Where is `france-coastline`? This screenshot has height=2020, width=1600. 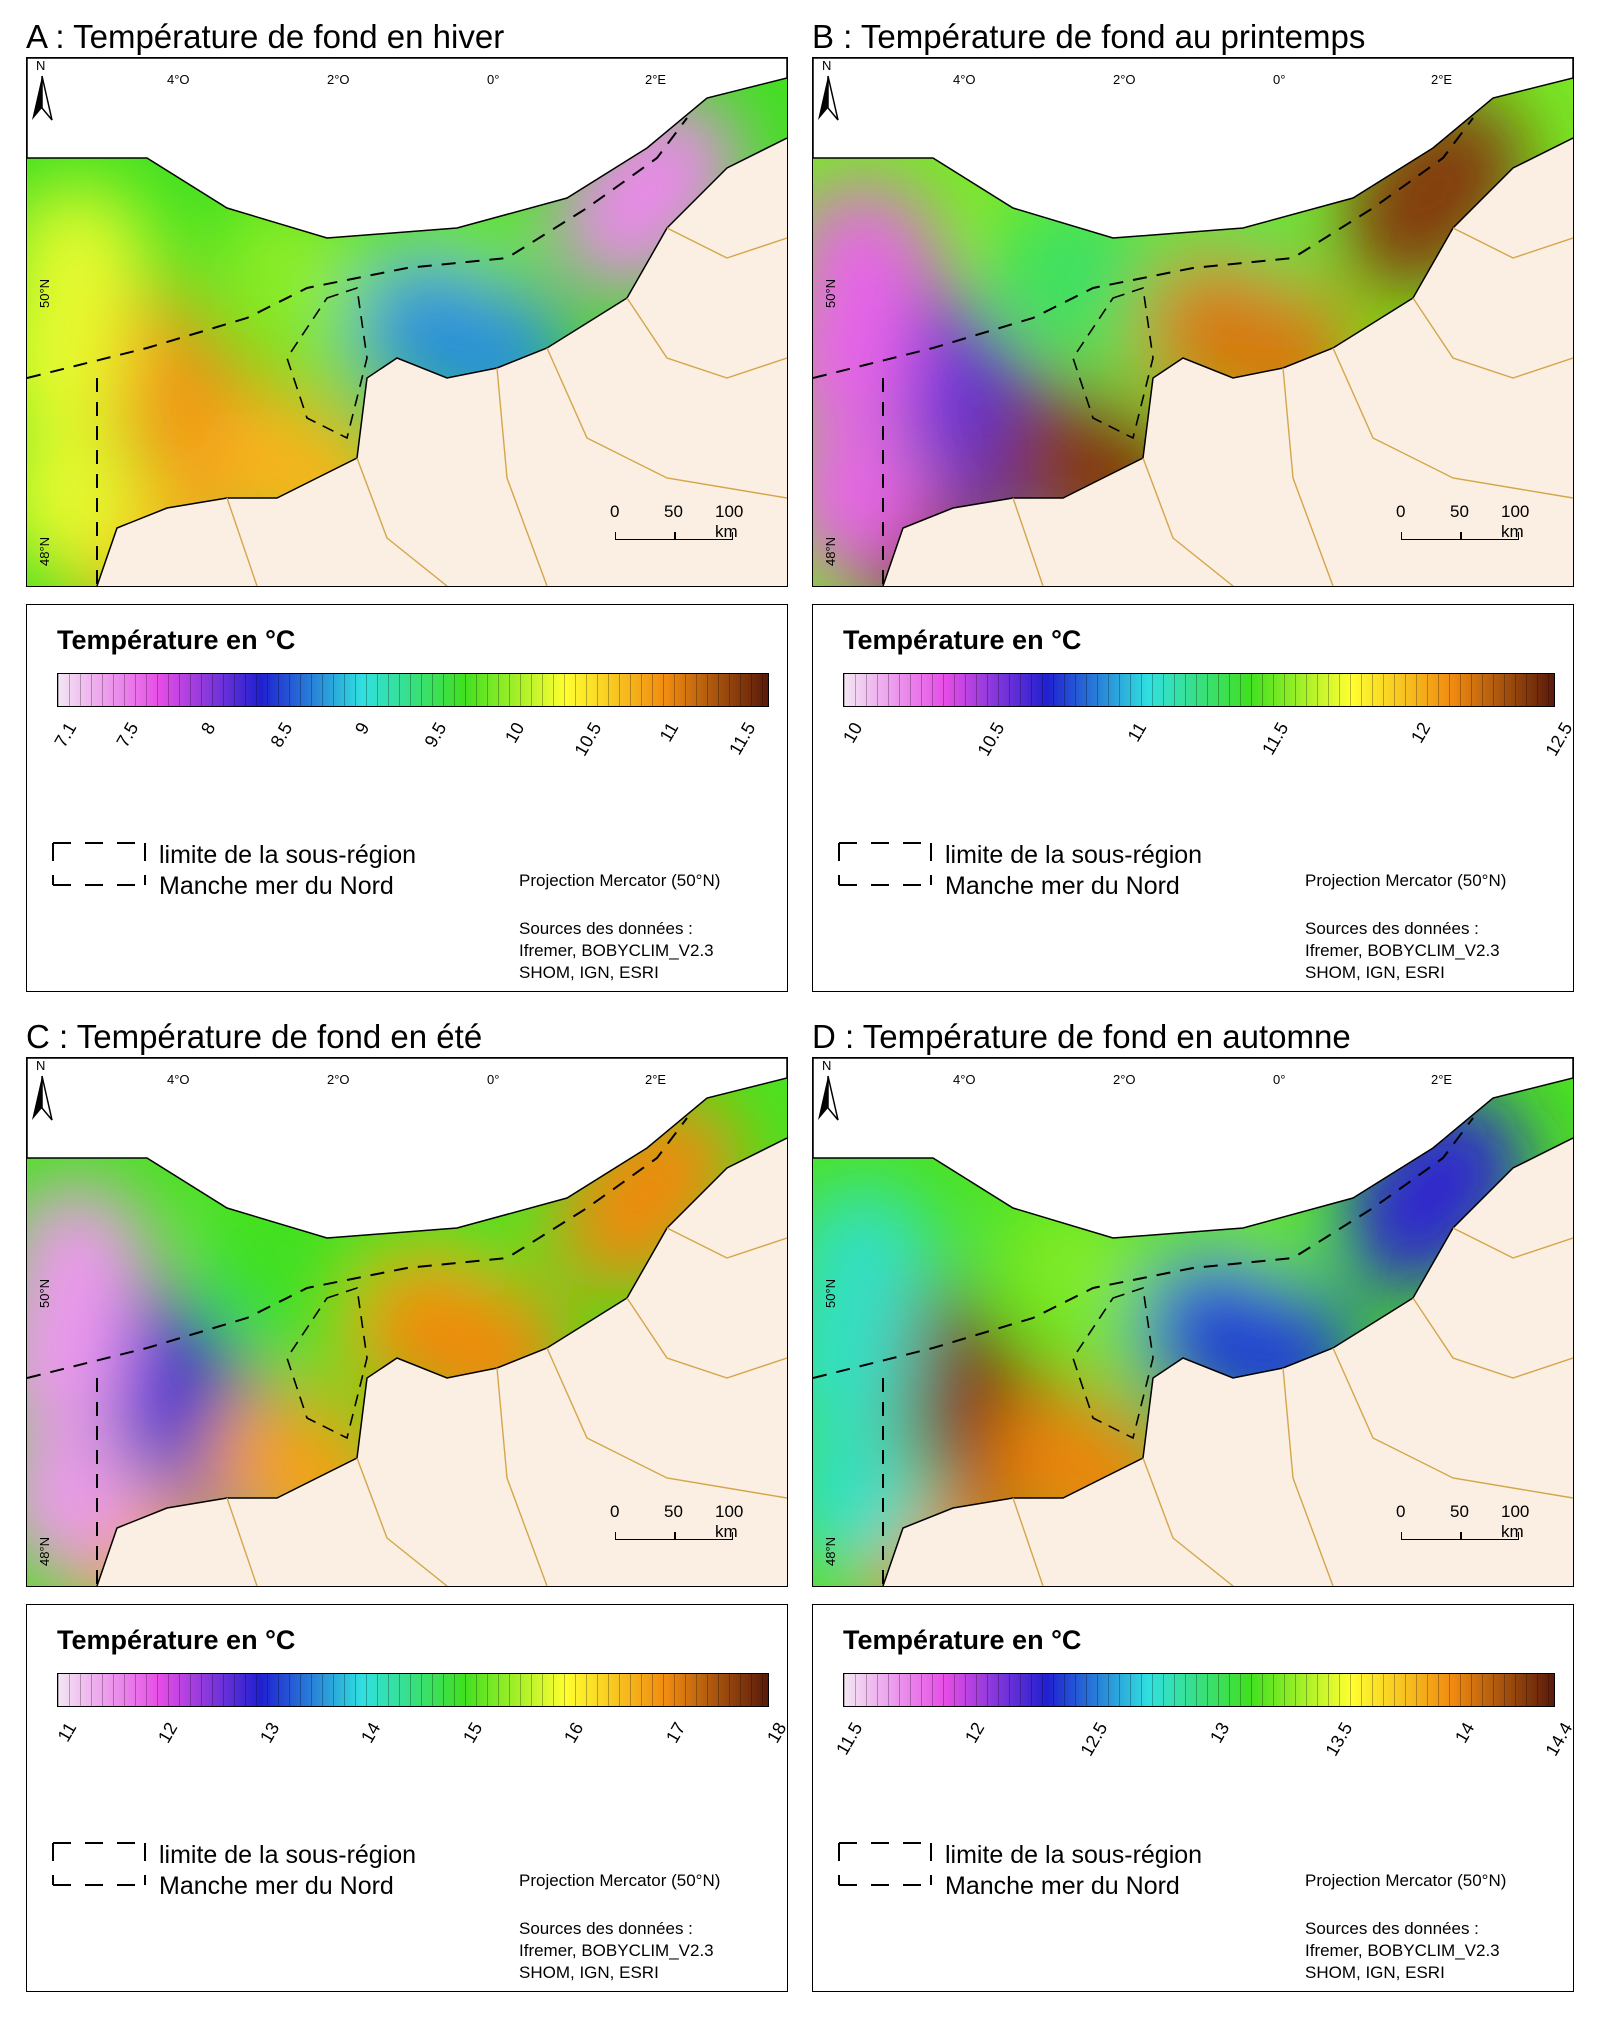 france-coastline is located at coordinates (1227, 361).